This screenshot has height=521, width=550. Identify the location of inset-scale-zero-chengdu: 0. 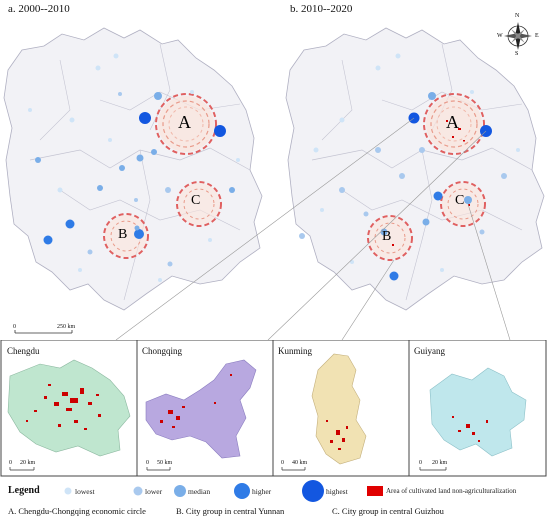
(10, 463).